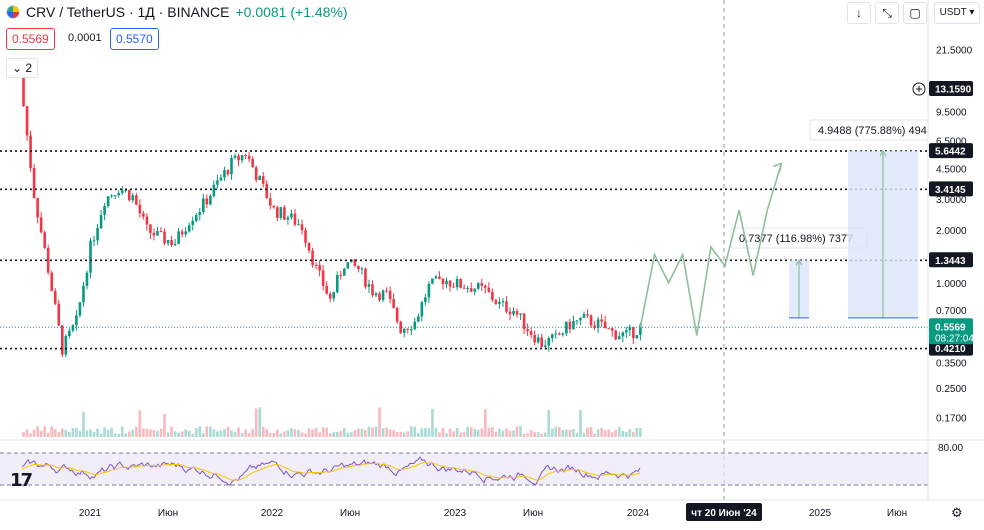  What do you see at coordinates (957, 13) in the screenshot?
I see `currency-select: USDT ▾` at bounding box center [957, 13].